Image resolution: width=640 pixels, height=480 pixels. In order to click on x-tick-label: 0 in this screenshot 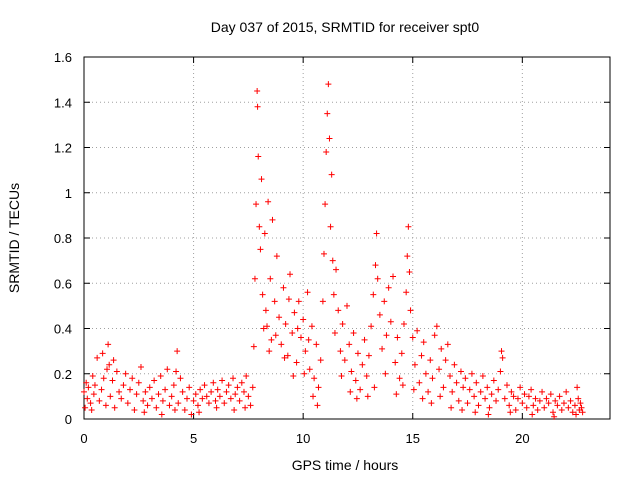, I will do `click(83, 438)`.